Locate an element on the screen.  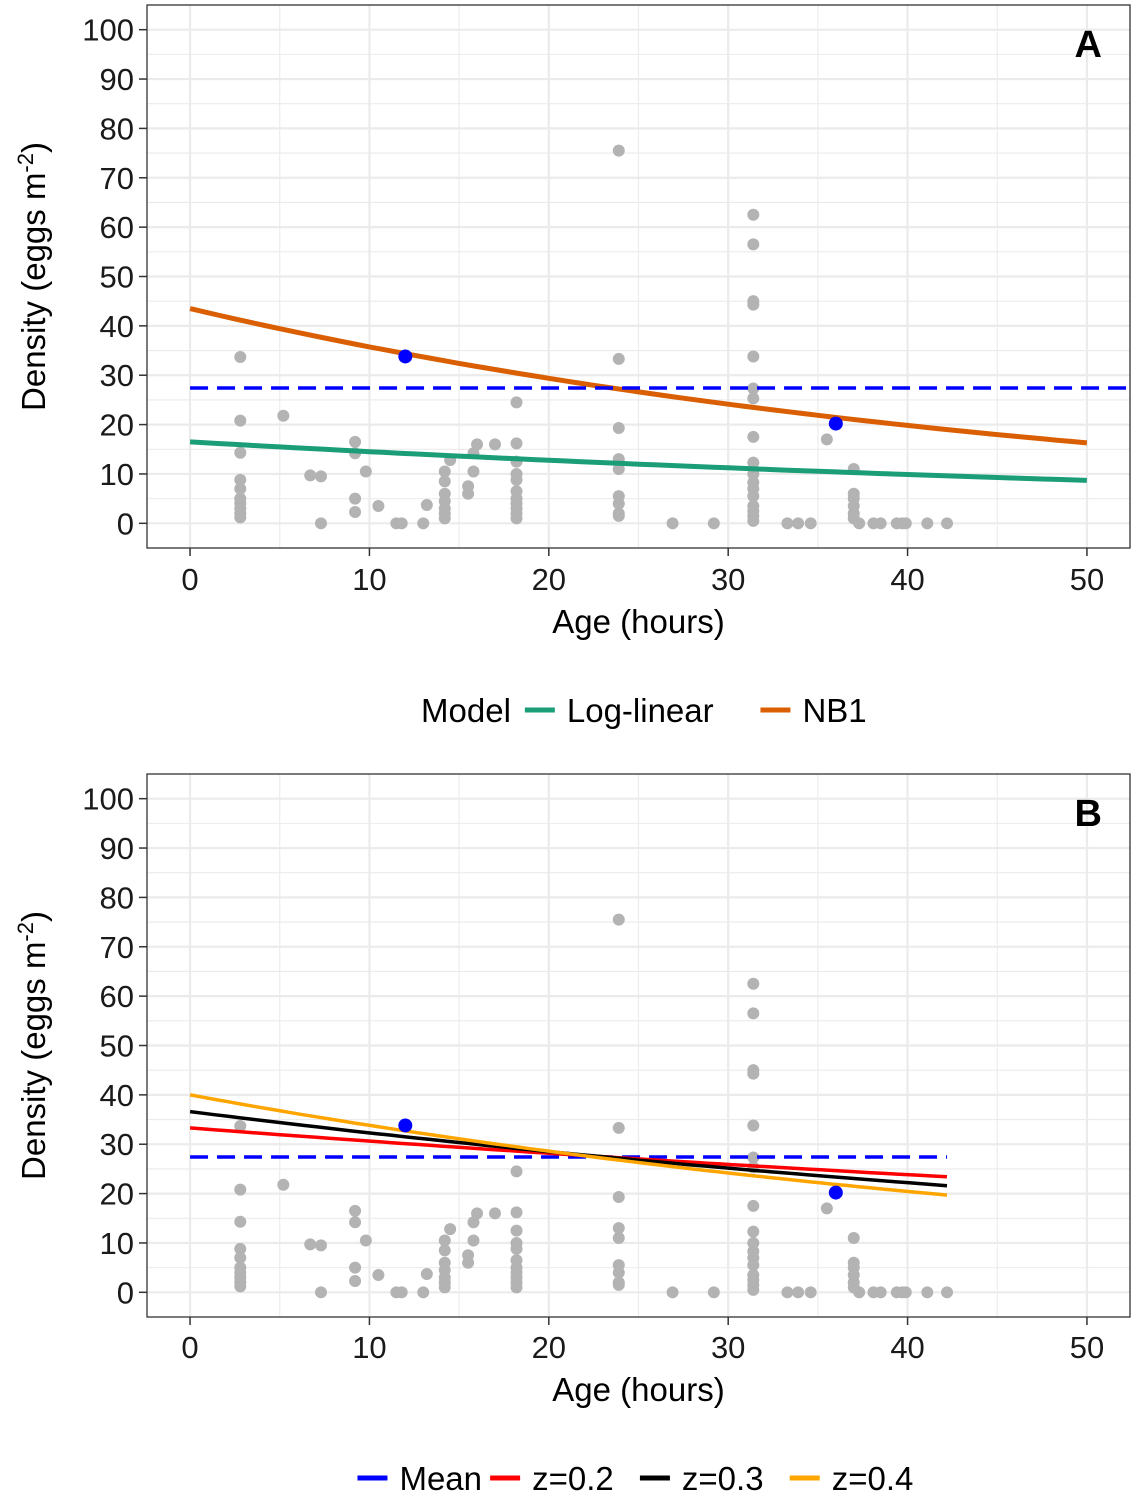
highlight-point is located at coordinates (835, 423).